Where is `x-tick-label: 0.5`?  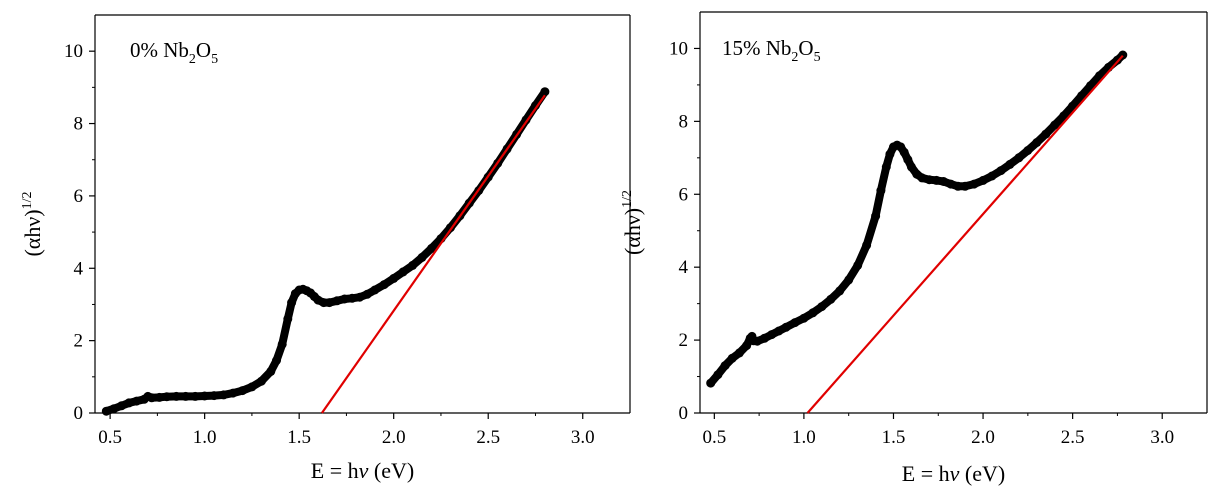 x-tick-label: 0.5 is located at coordinates (714, 437).